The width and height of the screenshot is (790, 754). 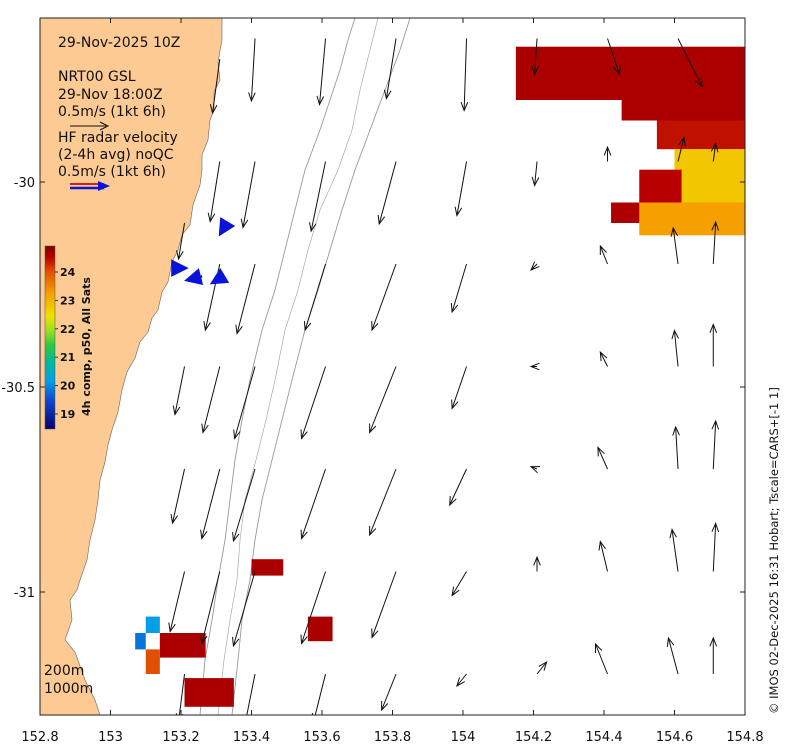 I want to click on x-tick-label: 153.2, so click(x=180, y=737).